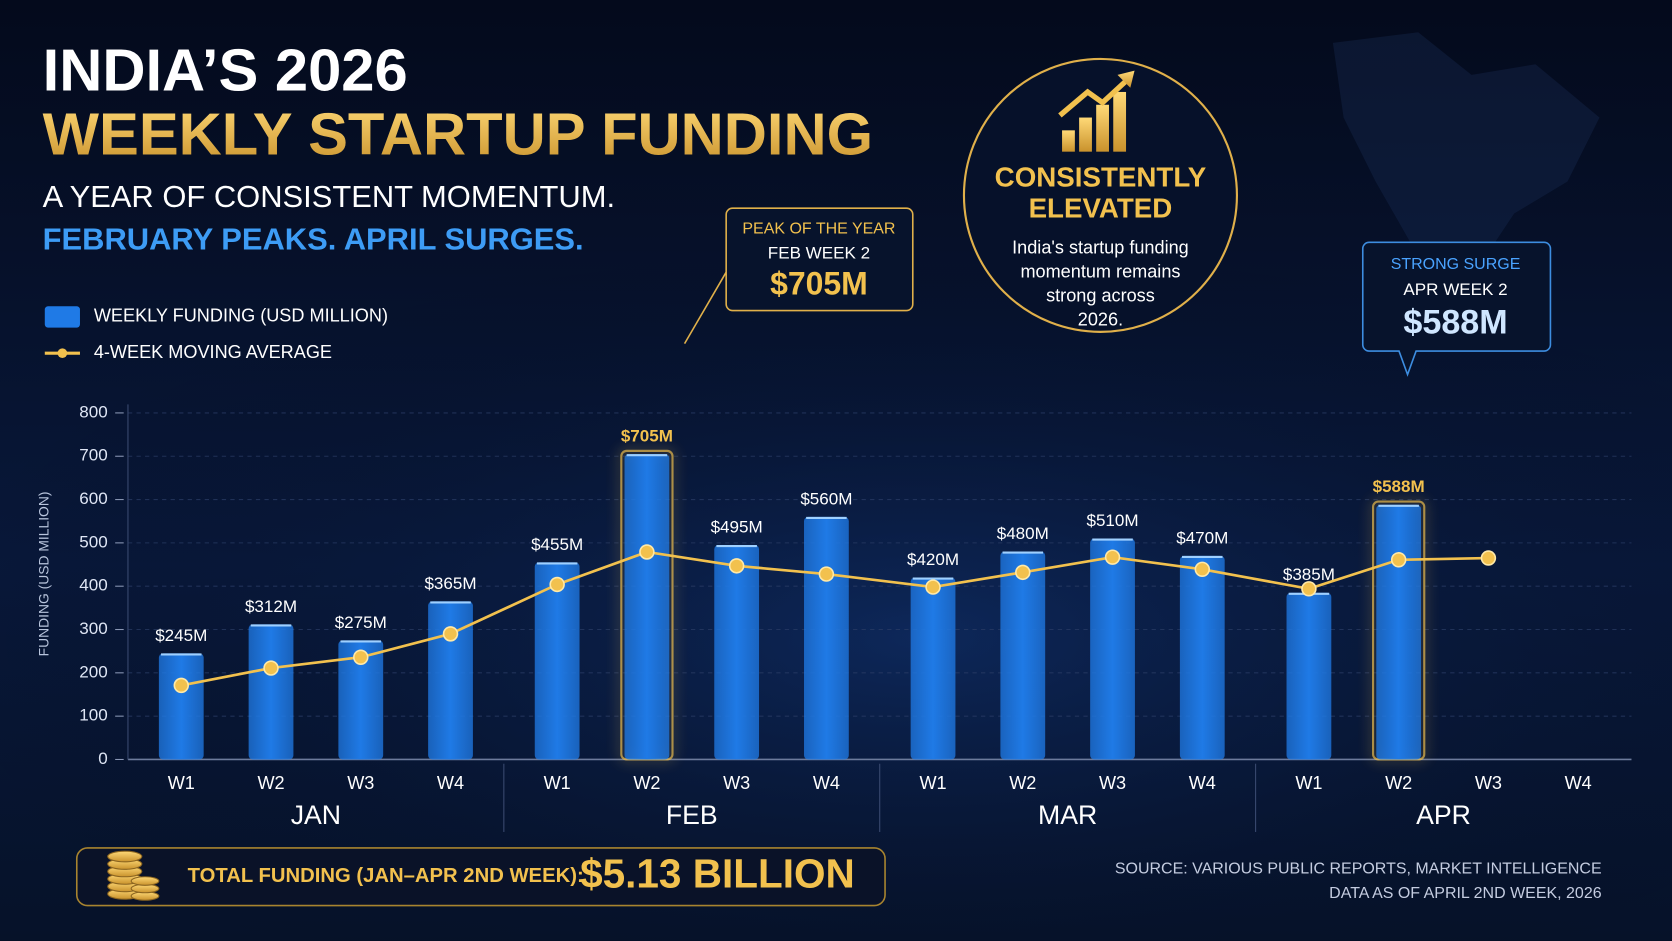 This screenshot has height=941, width=1672. I want to click on data-label: $420M, so click(933, 559).